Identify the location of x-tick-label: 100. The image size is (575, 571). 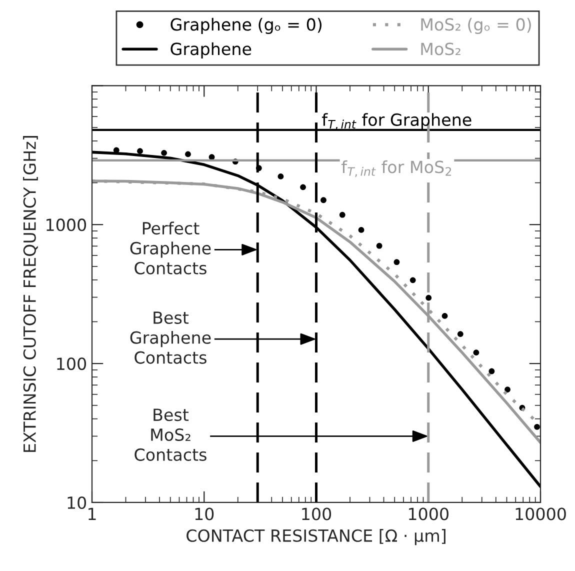
(317, 514).